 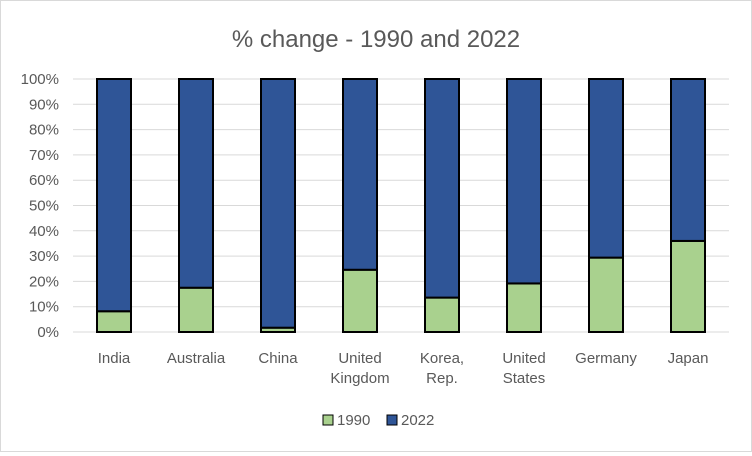 What do you see at coordinates (359, 378) in the screenshot?
I see `x-tick-label: Kingdom` at bounding box center [359, 378].